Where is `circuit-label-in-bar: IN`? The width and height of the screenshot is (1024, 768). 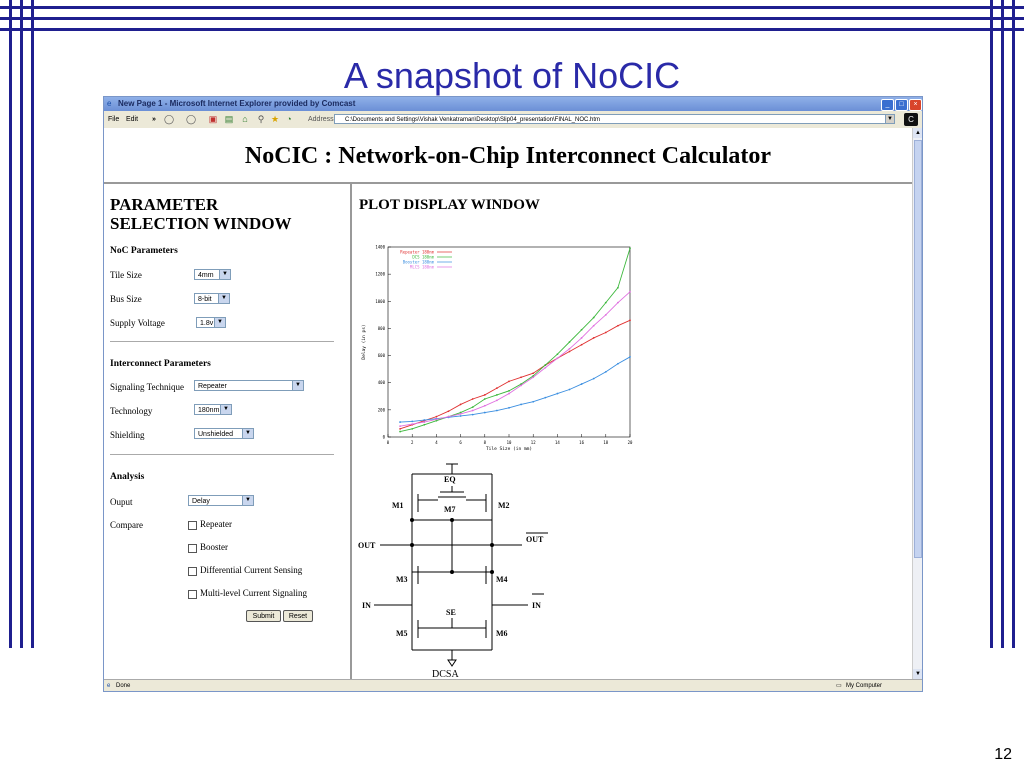 circuit-label-in-bar: IN is located at coordinates (536, 605).